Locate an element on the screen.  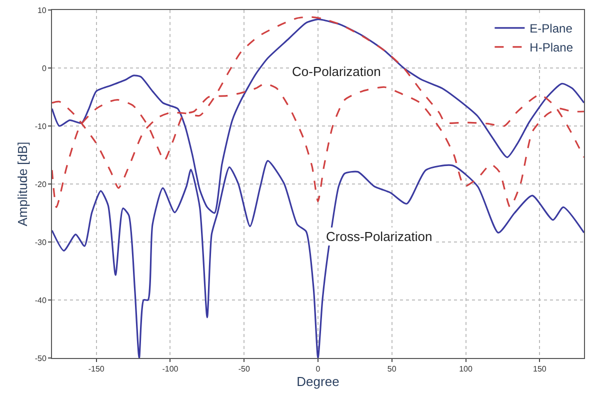
legend-label: E-Plane is located at coordinates (551, 29).